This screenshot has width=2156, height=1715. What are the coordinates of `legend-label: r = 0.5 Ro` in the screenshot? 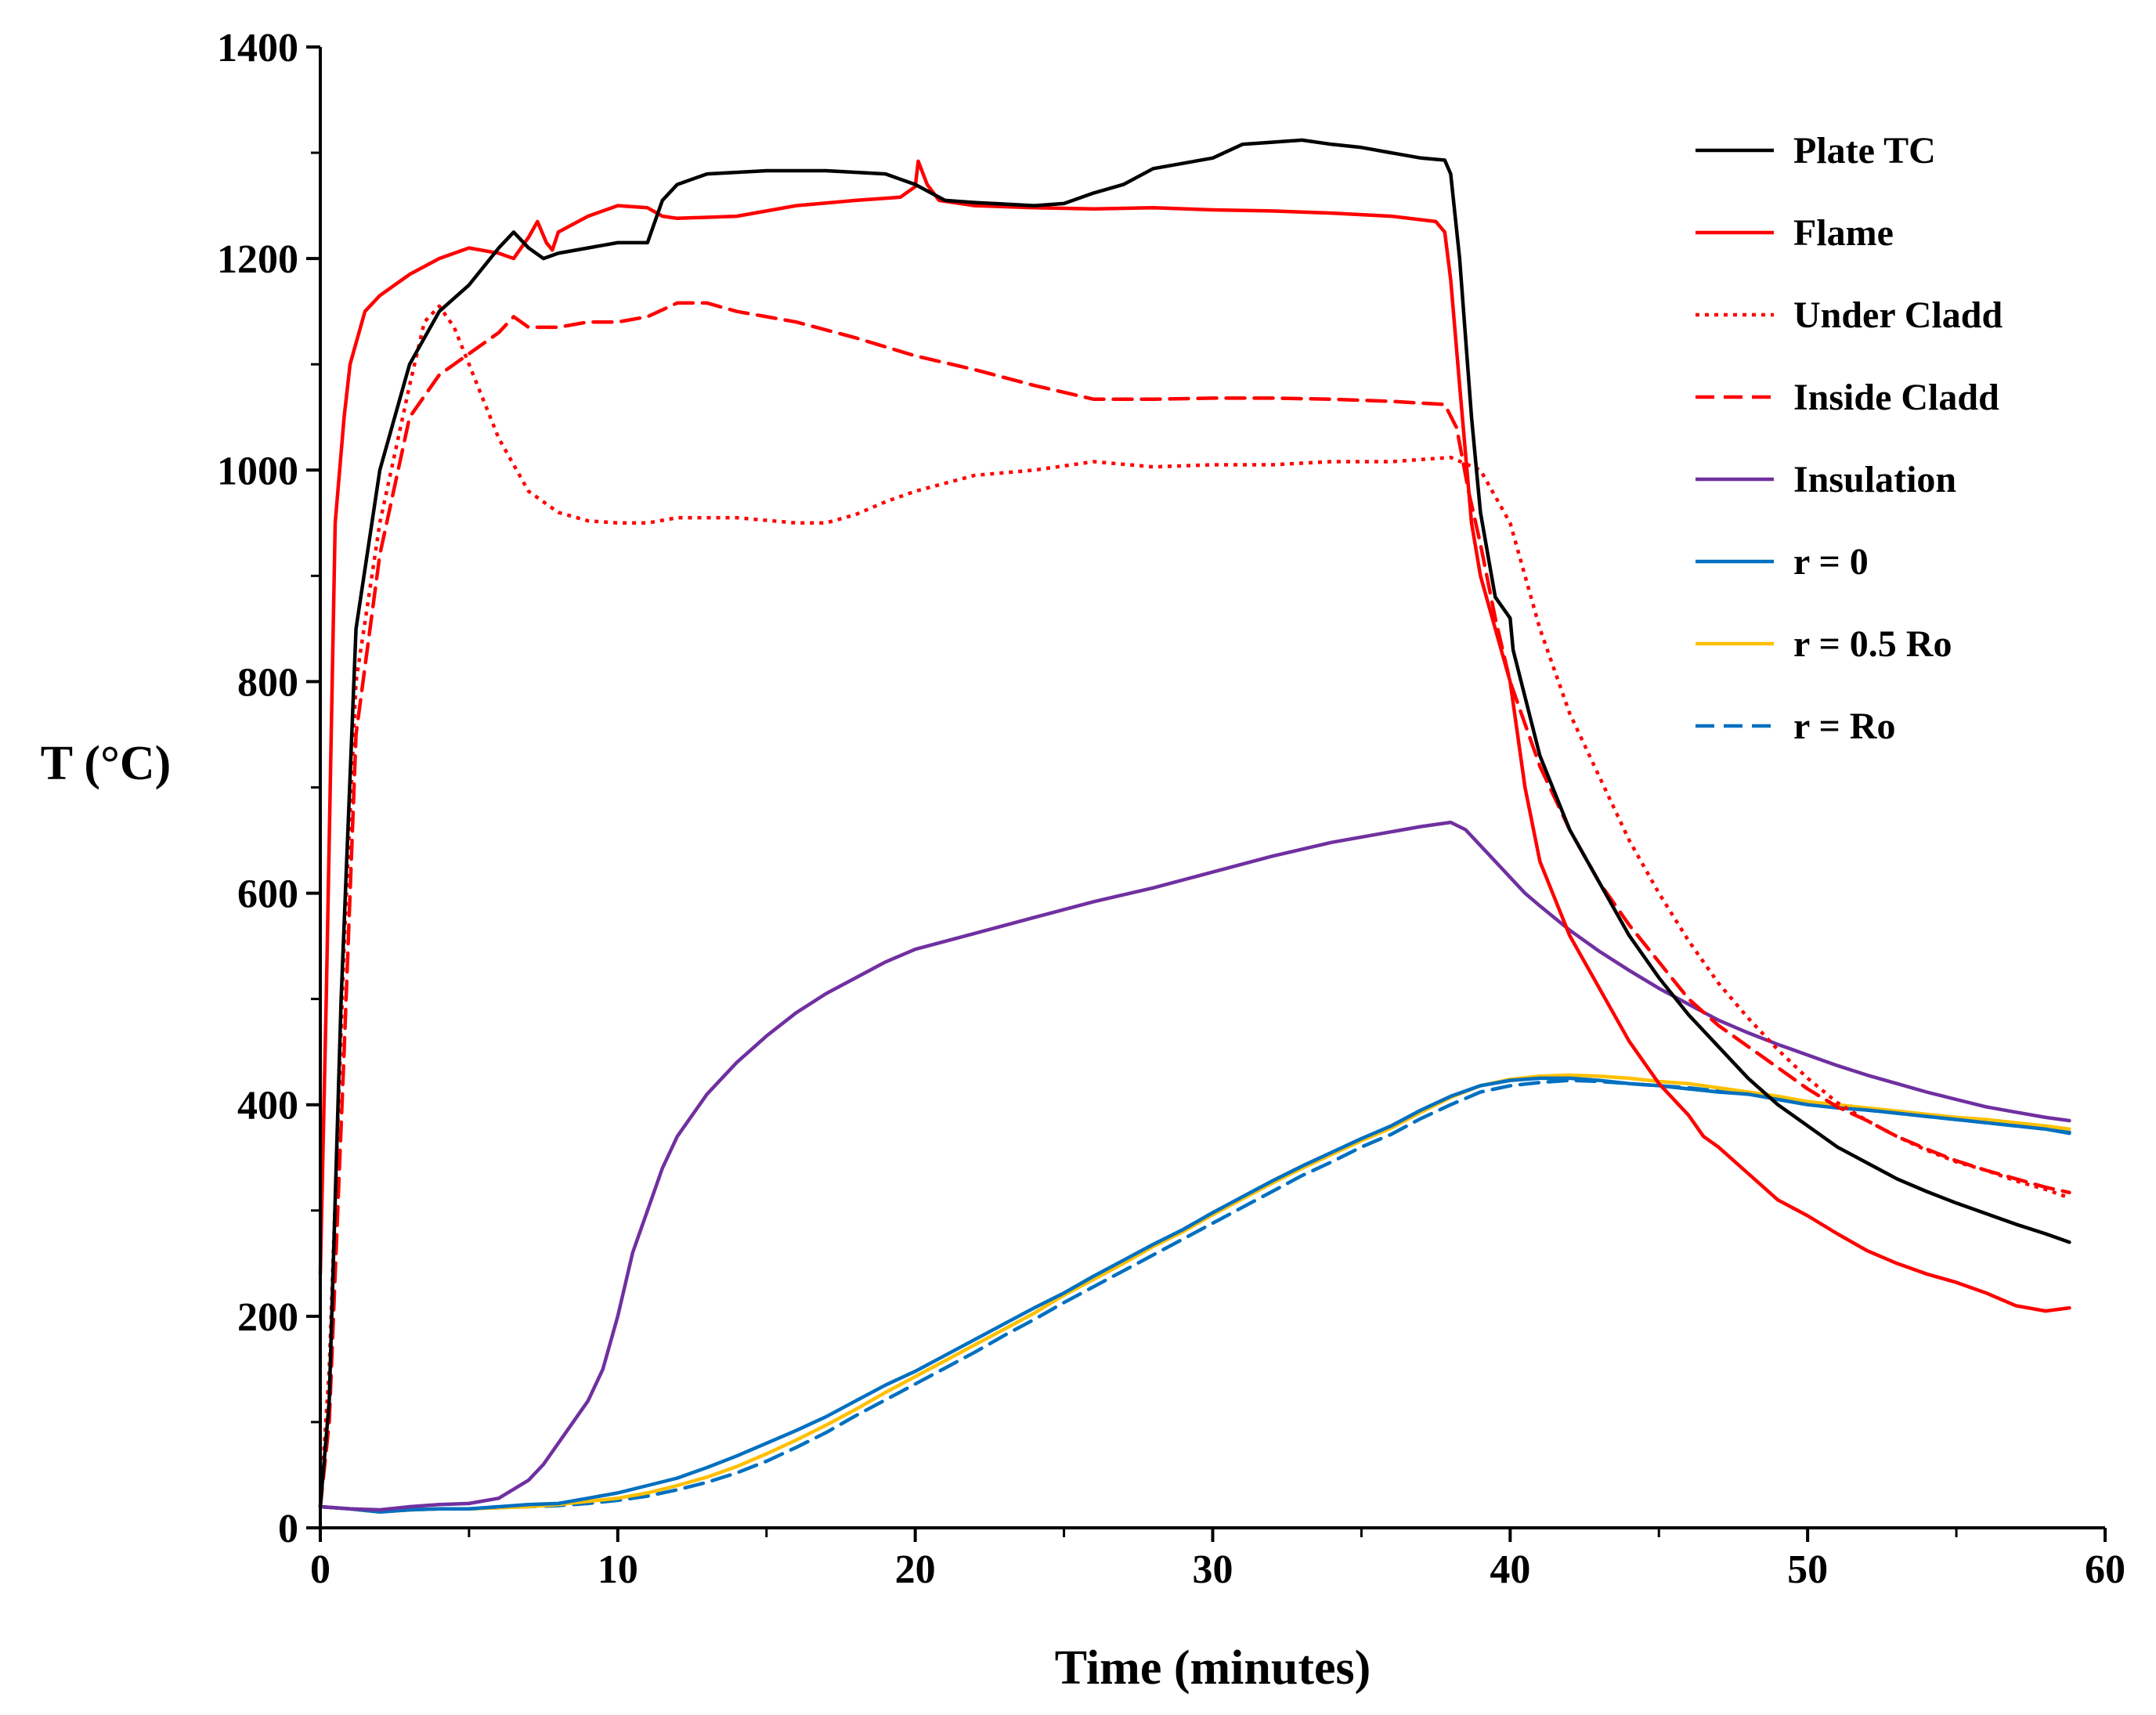 It's located at (1873, 644).